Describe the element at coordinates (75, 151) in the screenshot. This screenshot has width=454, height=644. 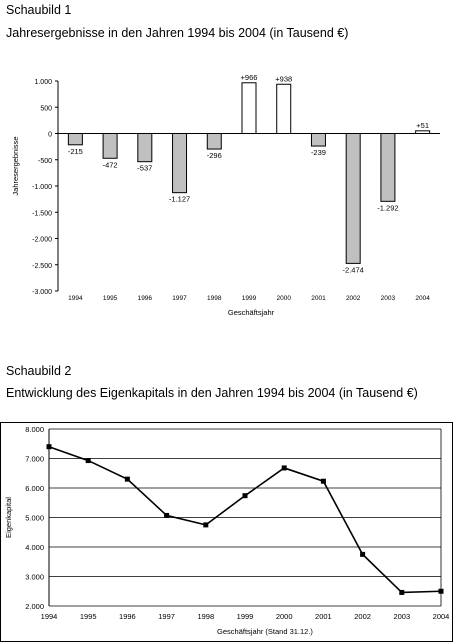
I see `data-label: -215` at that location.